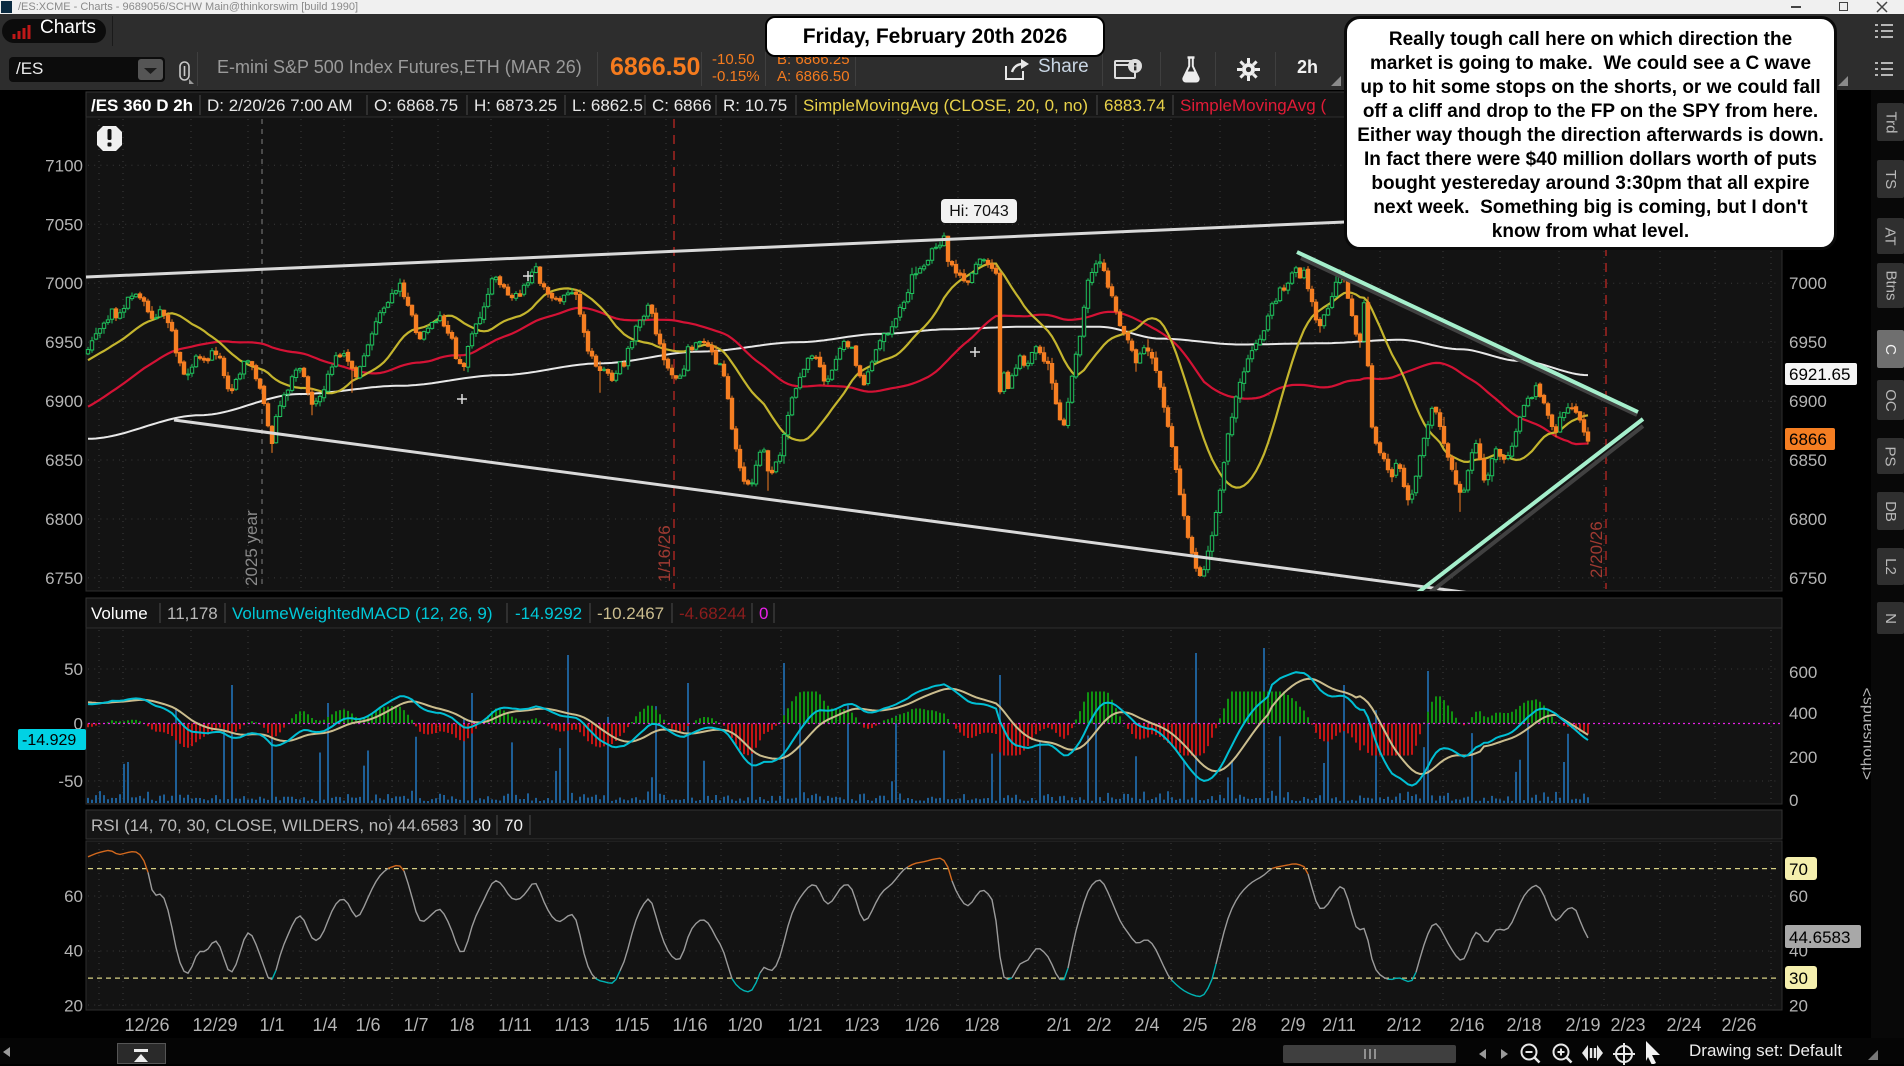 The image size is (1904, 1066). I want to click on svg-text: D: 2/20/26 7:00 AM, so click(280, 105).